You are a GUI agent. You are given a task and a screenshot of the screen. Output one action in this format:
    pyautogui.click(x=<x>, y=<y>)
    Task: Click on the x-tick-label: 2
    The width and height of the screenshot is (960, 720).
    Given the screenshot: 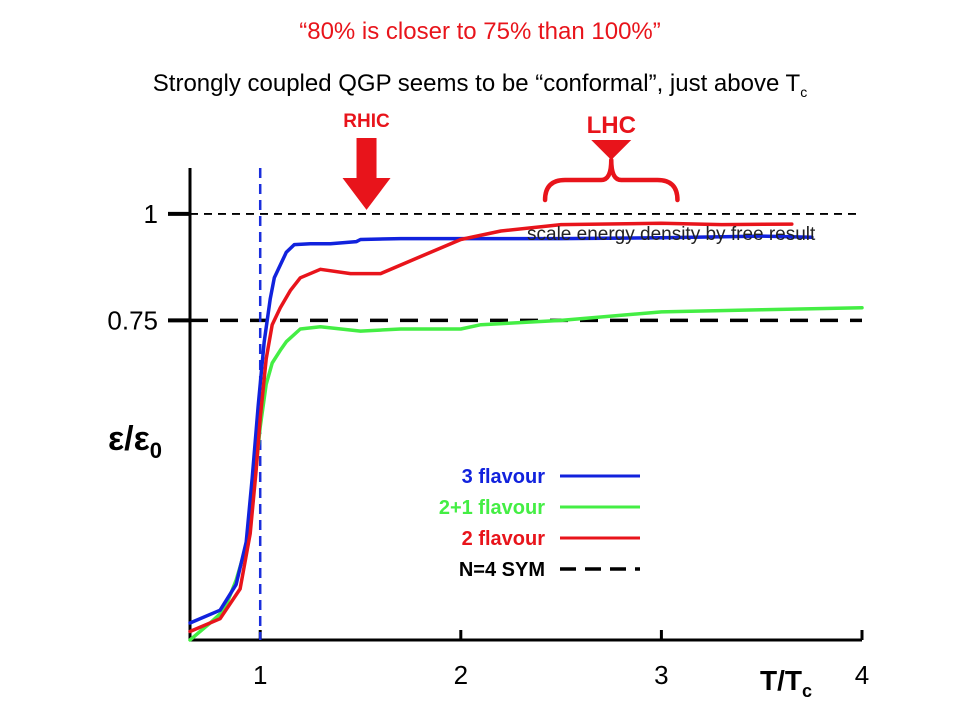 What is the action you would take?
    pyautogui.click(x=461, y=675)
    